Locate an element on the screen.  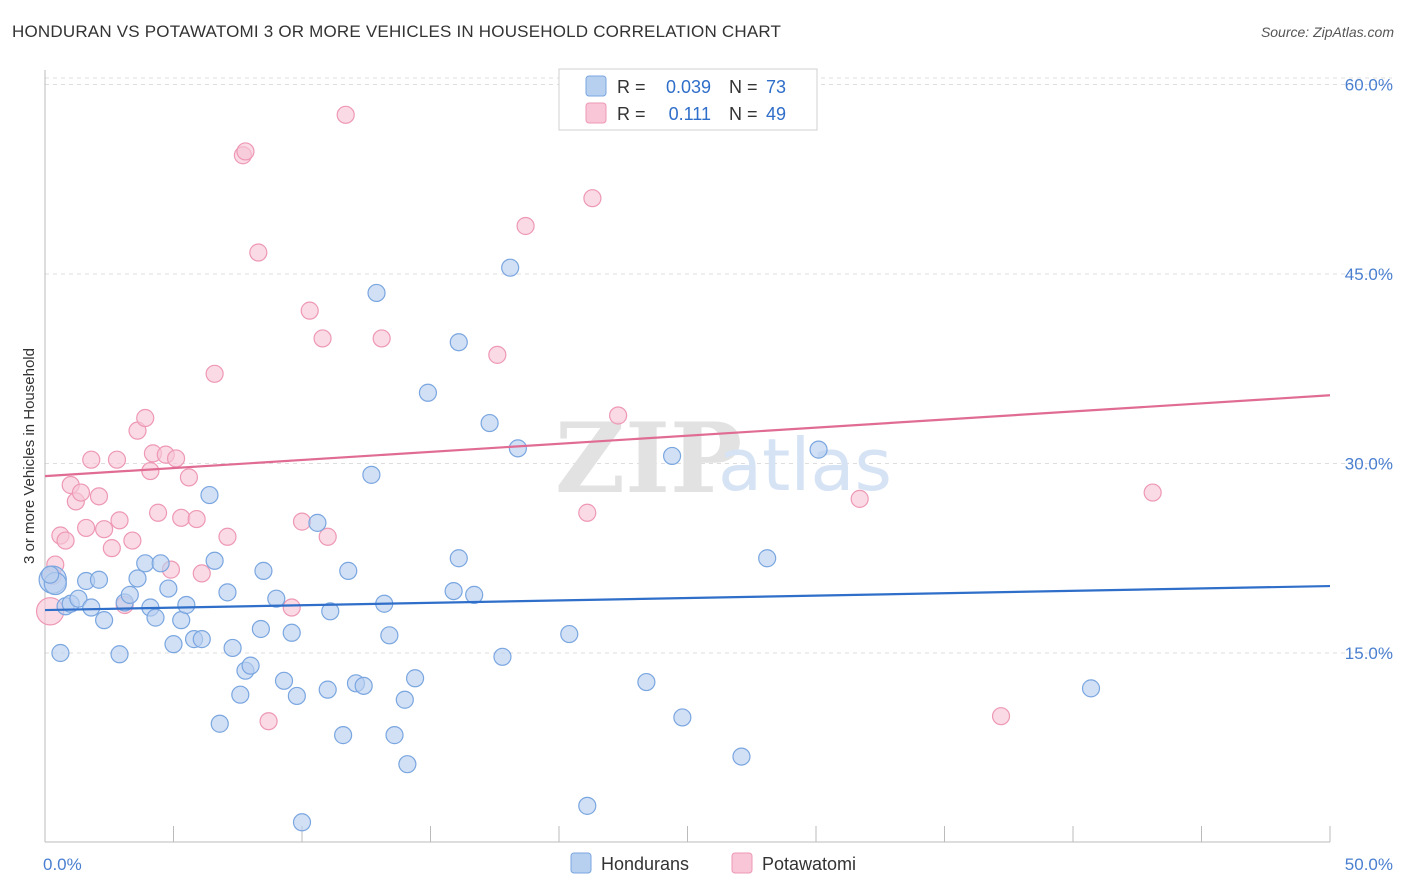
series-legend: Hondurans Potawatomi is located at coordinates (713, 863).